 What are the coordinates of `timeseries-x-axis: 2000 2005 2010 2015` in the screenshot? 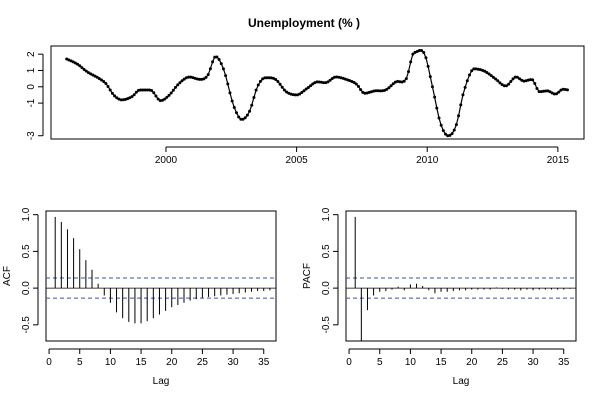 It's located at (362, 156).